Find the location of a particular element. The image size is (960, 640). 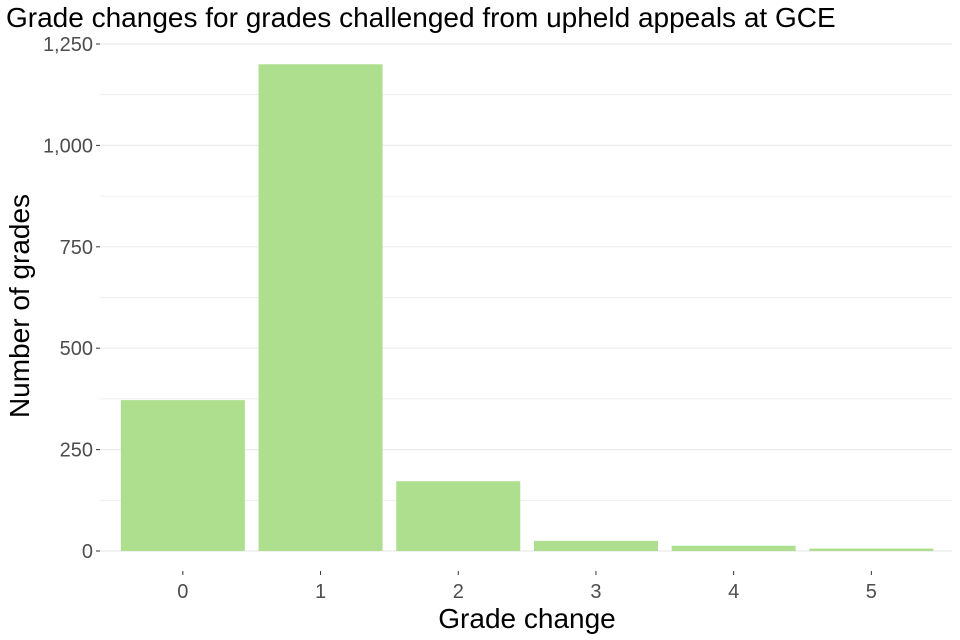

y-tick-label: 500 is located at coordinates (76, 349).